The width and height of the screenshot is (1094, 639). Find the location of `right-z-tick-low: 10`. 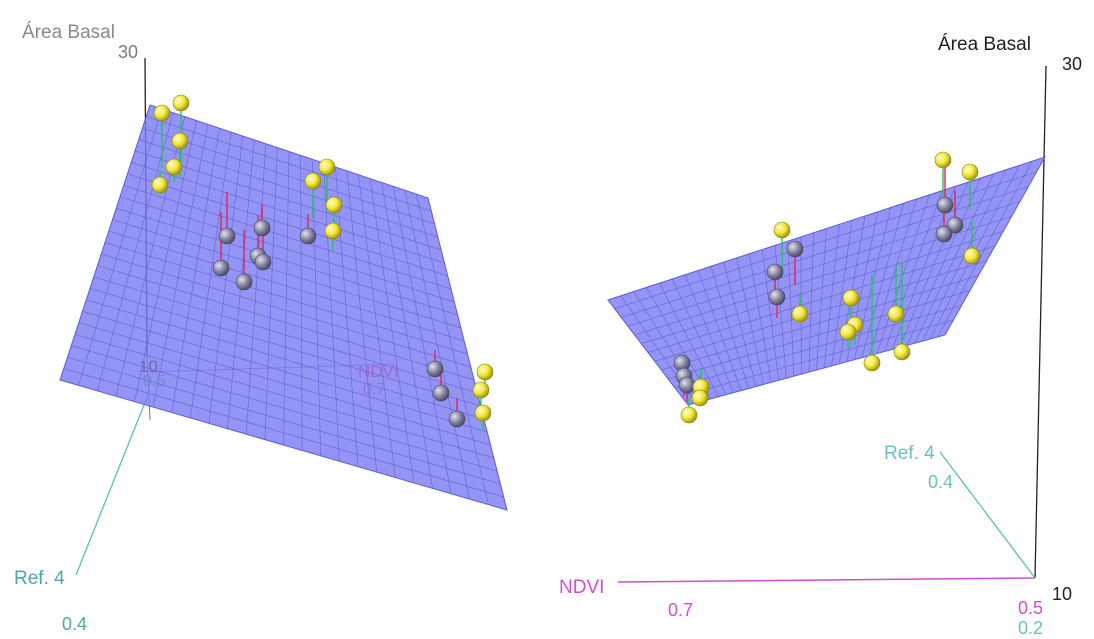

right-z-tick-low: 10 is located at coordinates (1062, 594).